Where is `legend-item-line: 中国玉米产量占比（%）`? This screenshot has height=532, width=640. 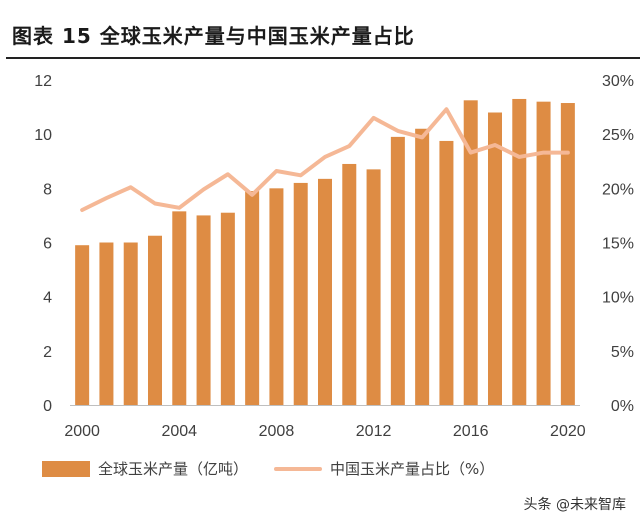 legend-item-line: 中国玉米产量占比（%） is located at coordinates (384, 468).